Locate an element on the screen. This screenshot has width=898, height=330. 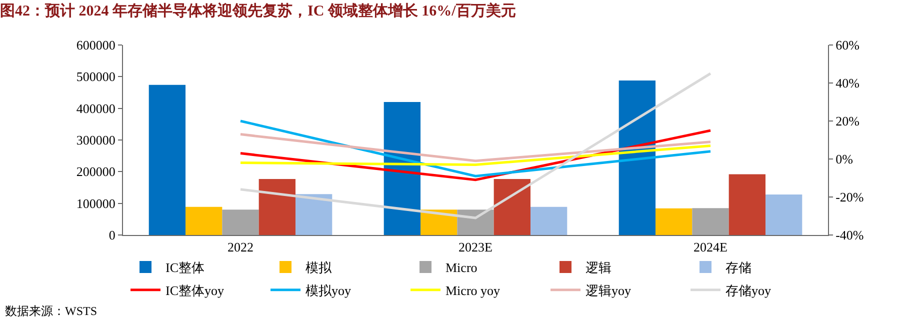
y-tick-label: 200000 is located at coordinates (96, 172).